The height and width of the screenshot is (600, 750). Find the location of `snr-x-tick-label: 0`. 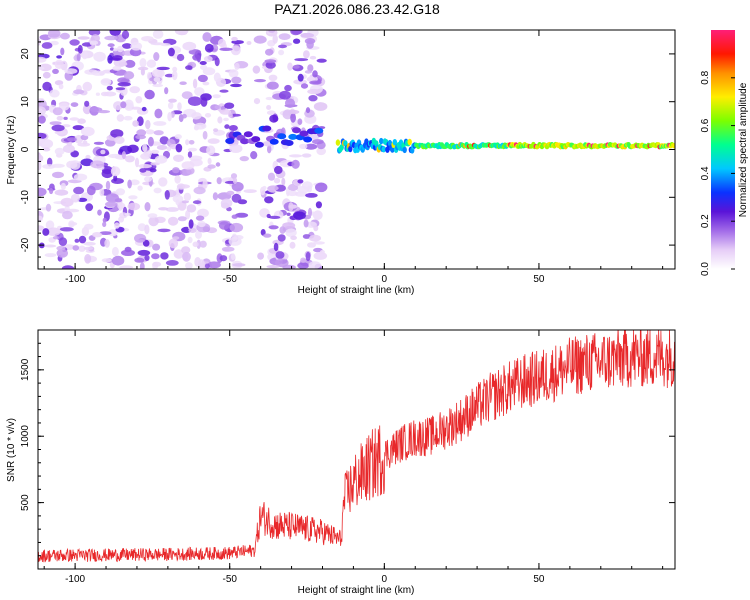

snr-x-tick-label: 0 is located at coordinates (385, 579).